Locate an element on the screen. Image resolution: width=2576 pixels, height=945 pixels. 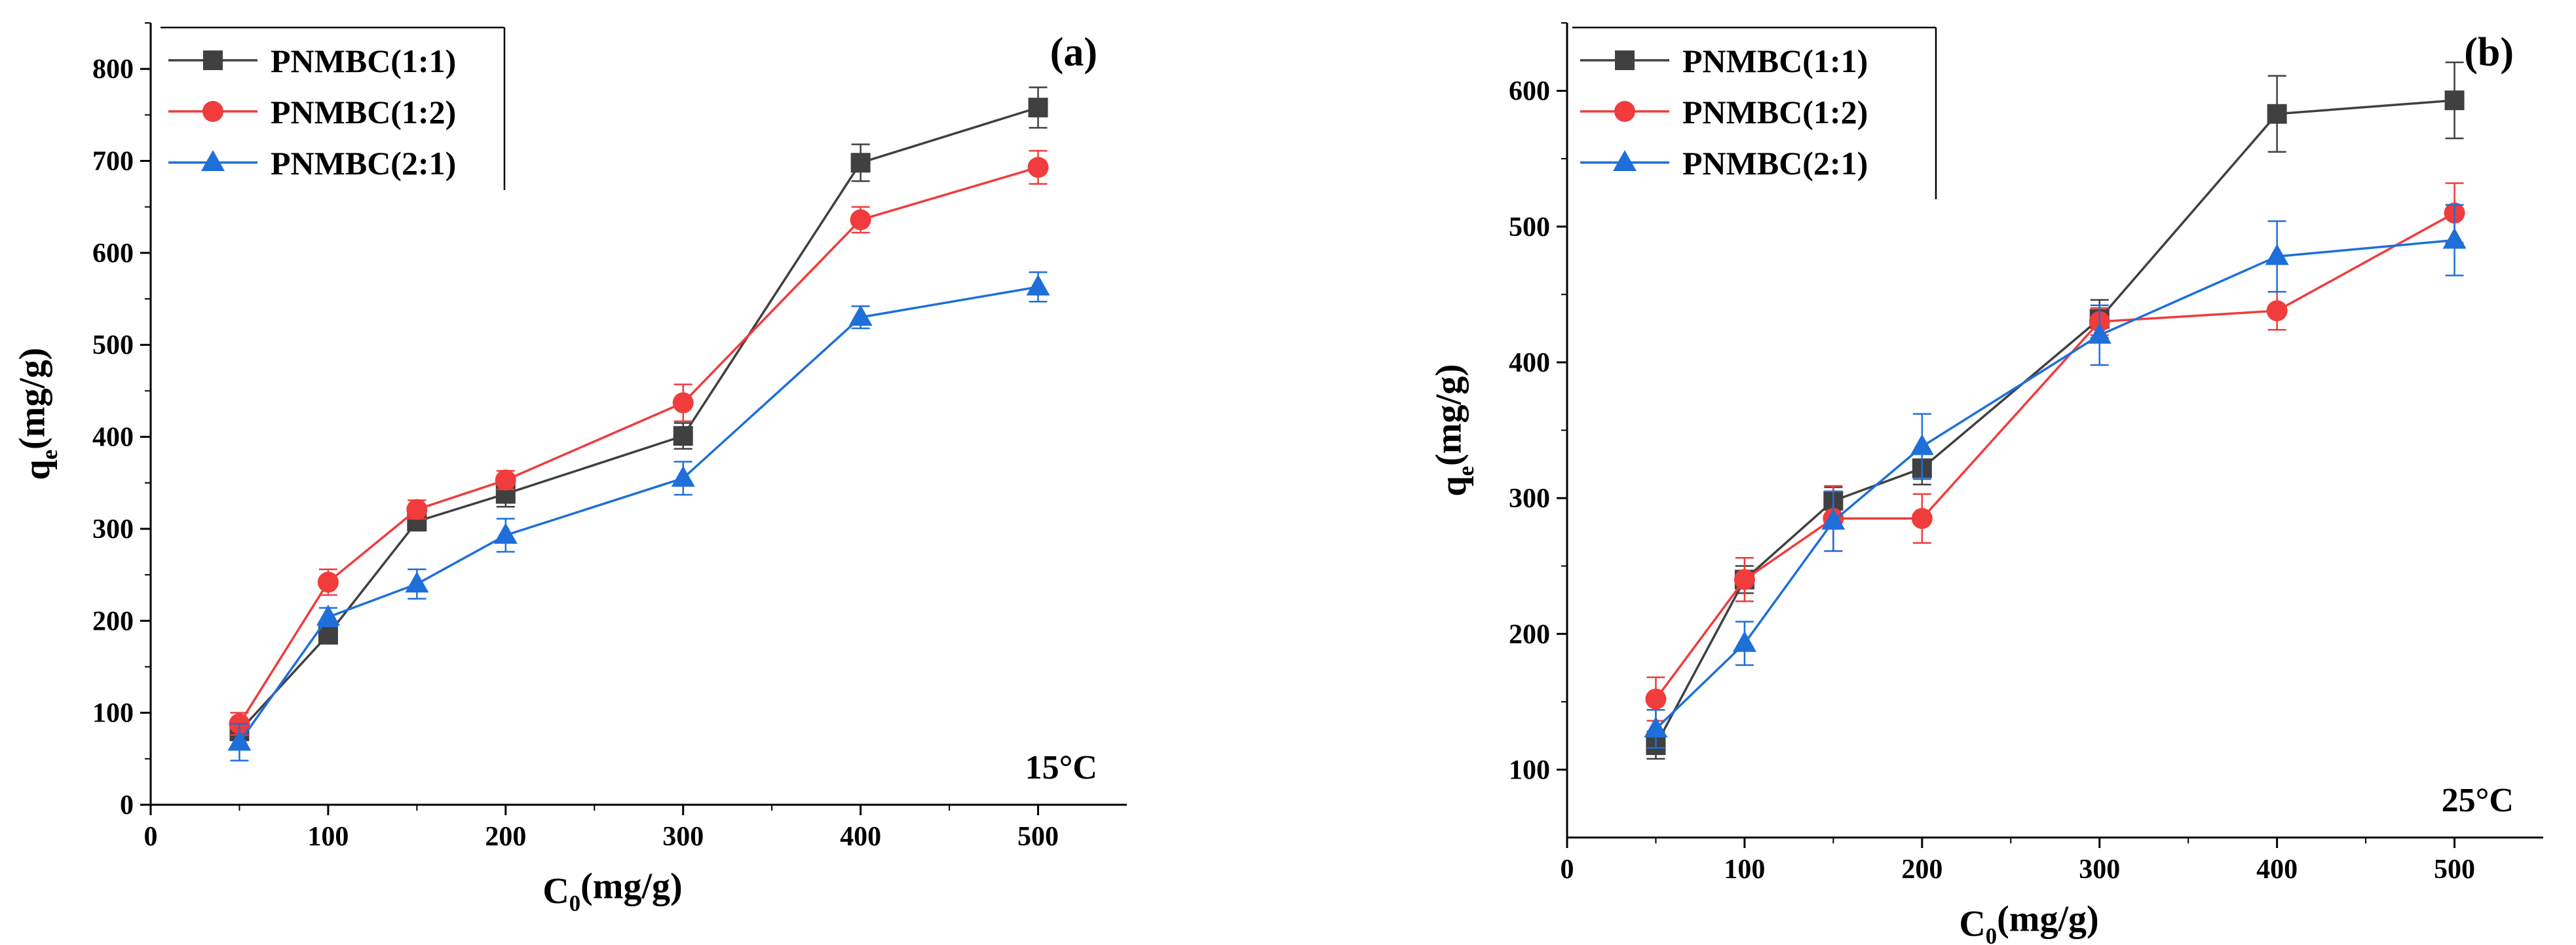
temperature-label: 25°C is located at coordinates (2478, 800).